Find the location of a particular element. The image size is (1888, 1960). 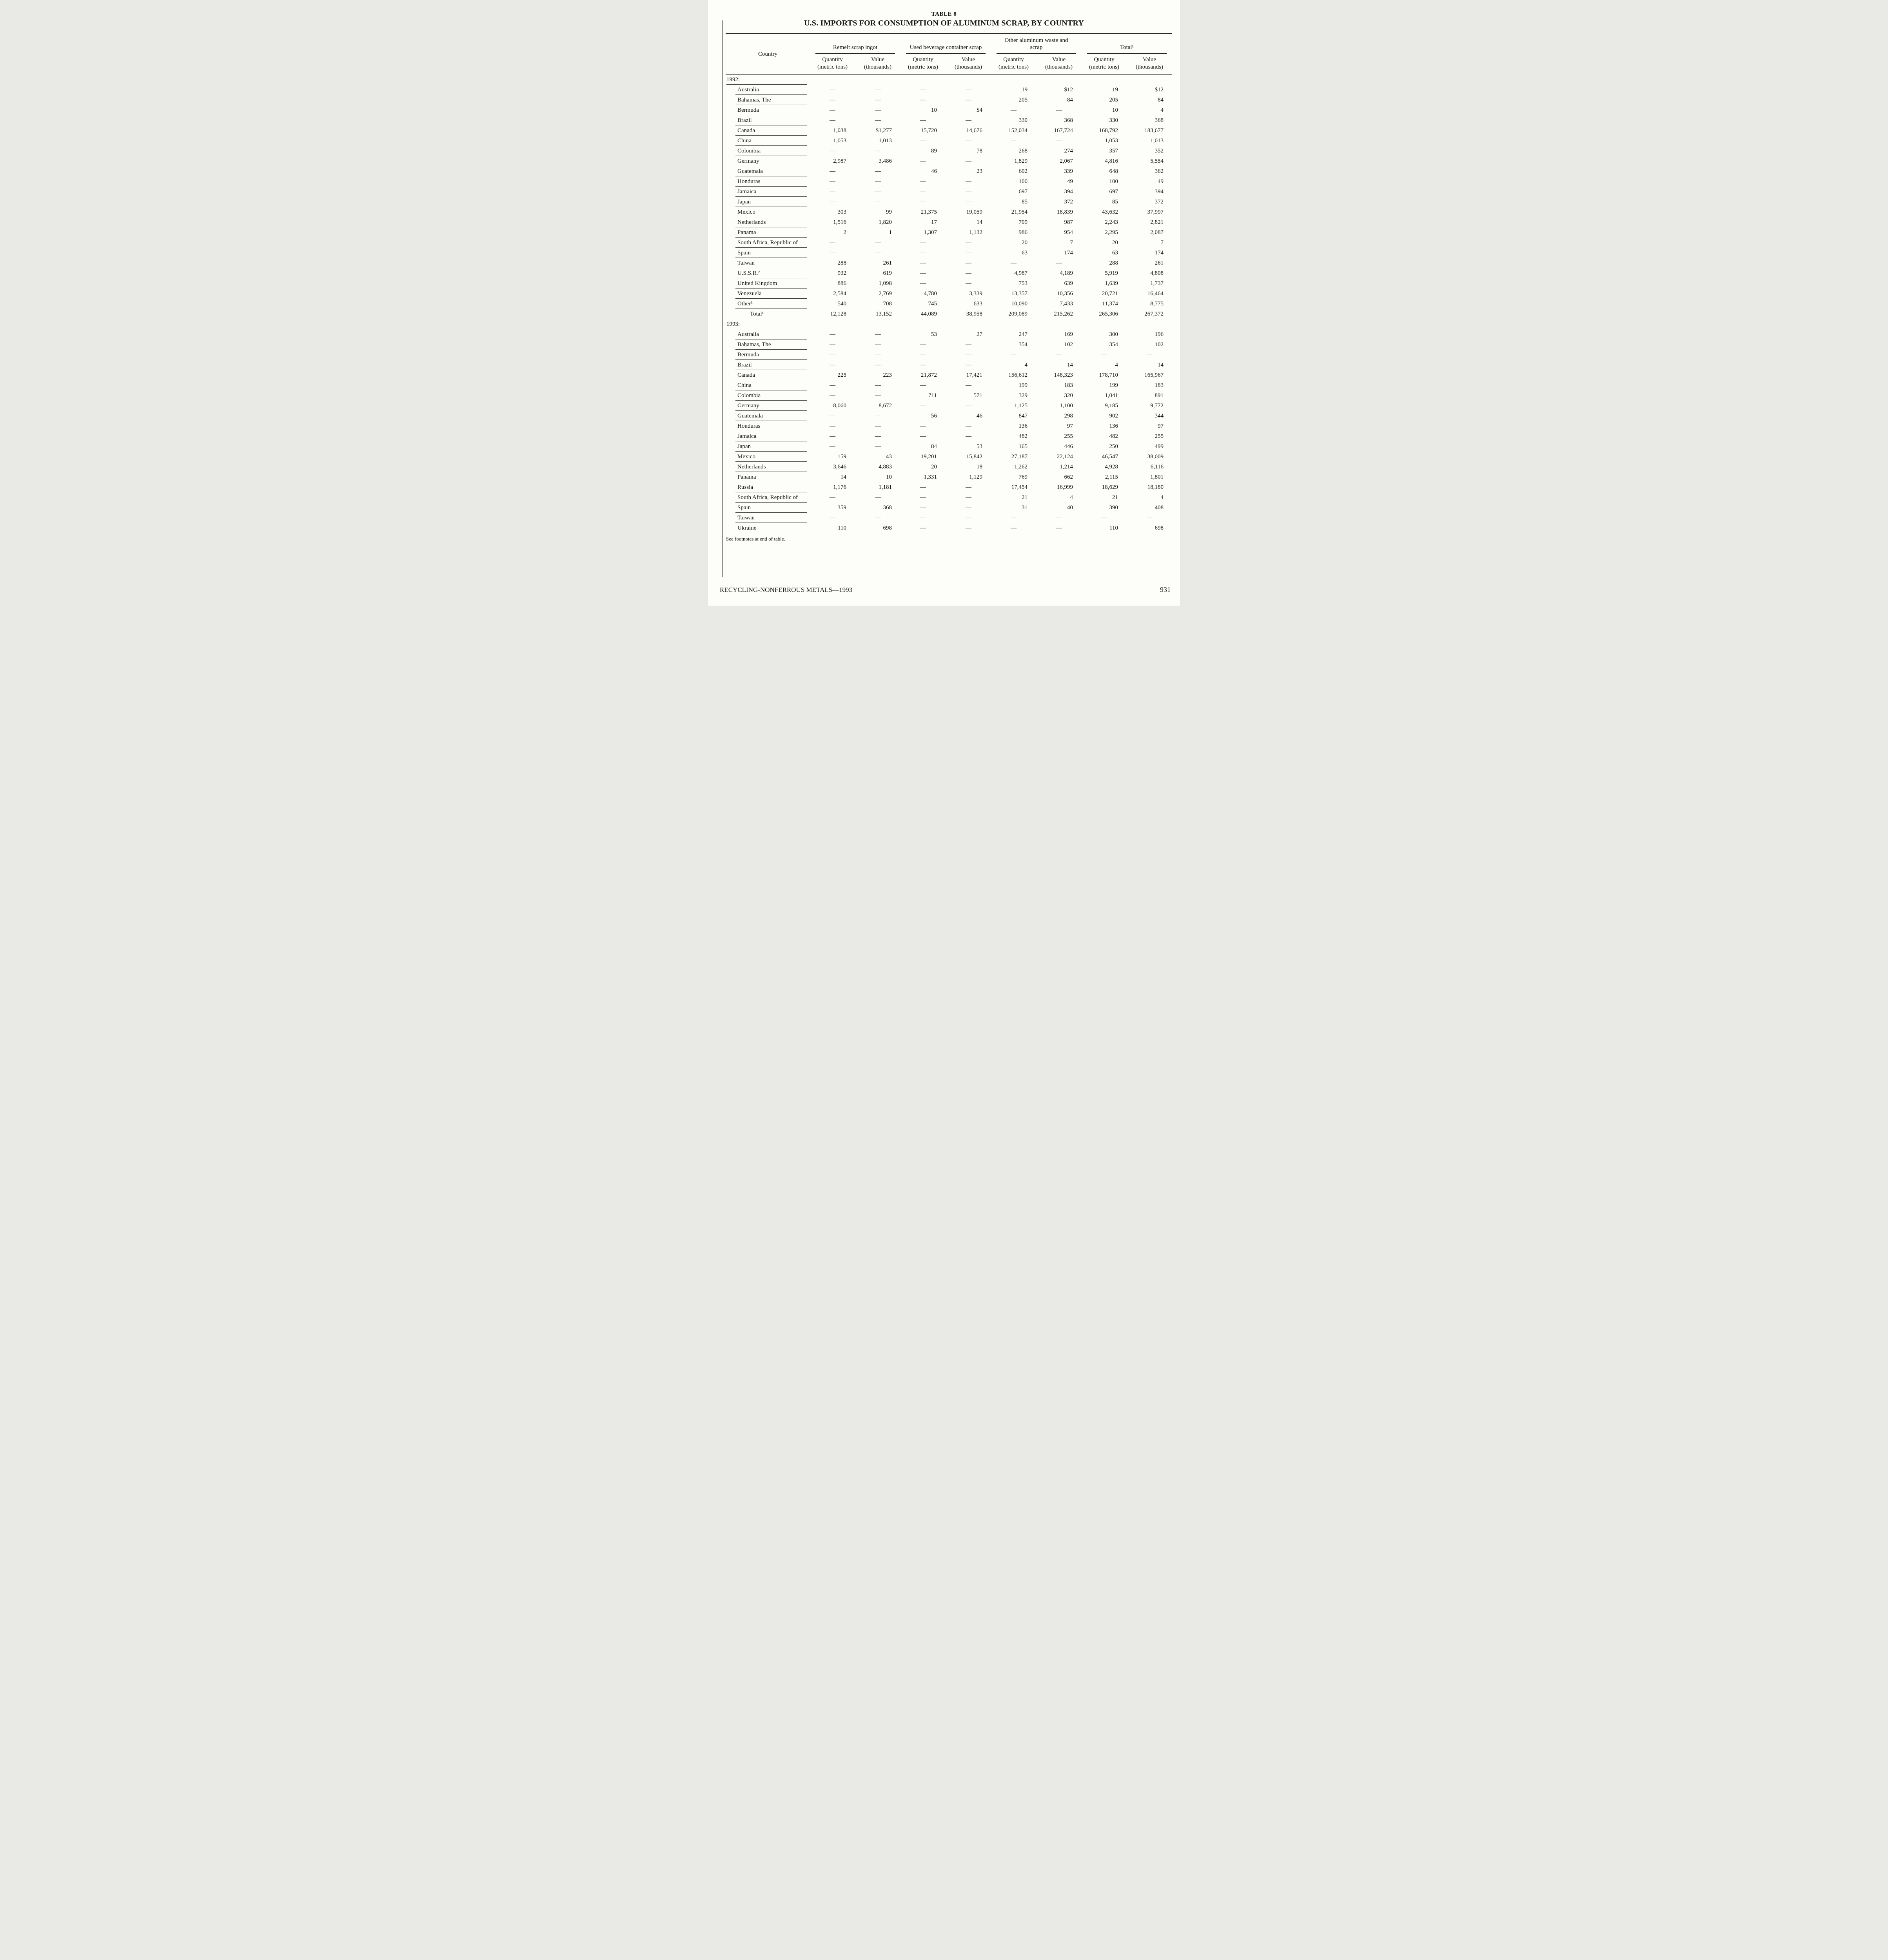

table-row: Spain — — — — 63 174 63 174 is located at coordinates (949, 253).